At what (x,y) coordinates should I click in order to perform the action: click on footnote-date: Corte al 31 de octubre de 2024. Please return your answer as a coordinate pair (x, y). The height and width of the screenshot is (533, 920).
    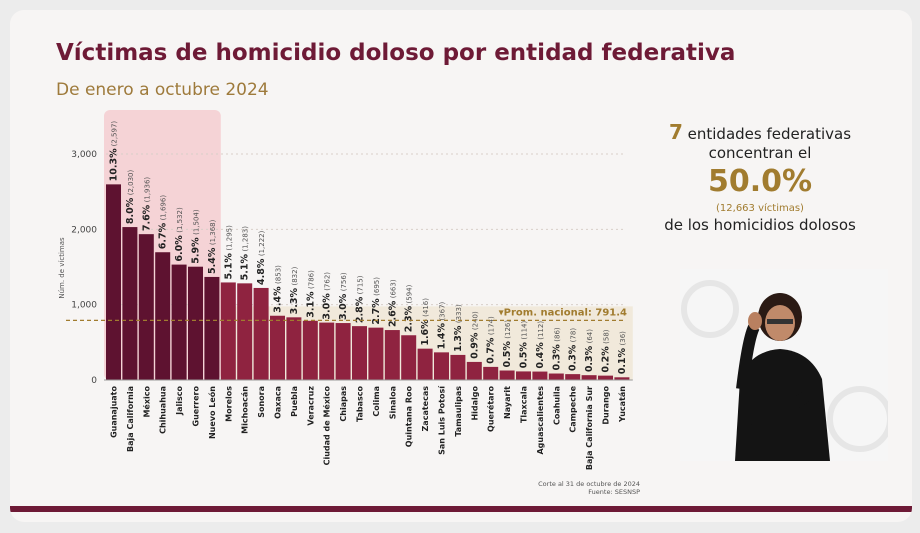
    Looking at the image, I should click on (589, 484).